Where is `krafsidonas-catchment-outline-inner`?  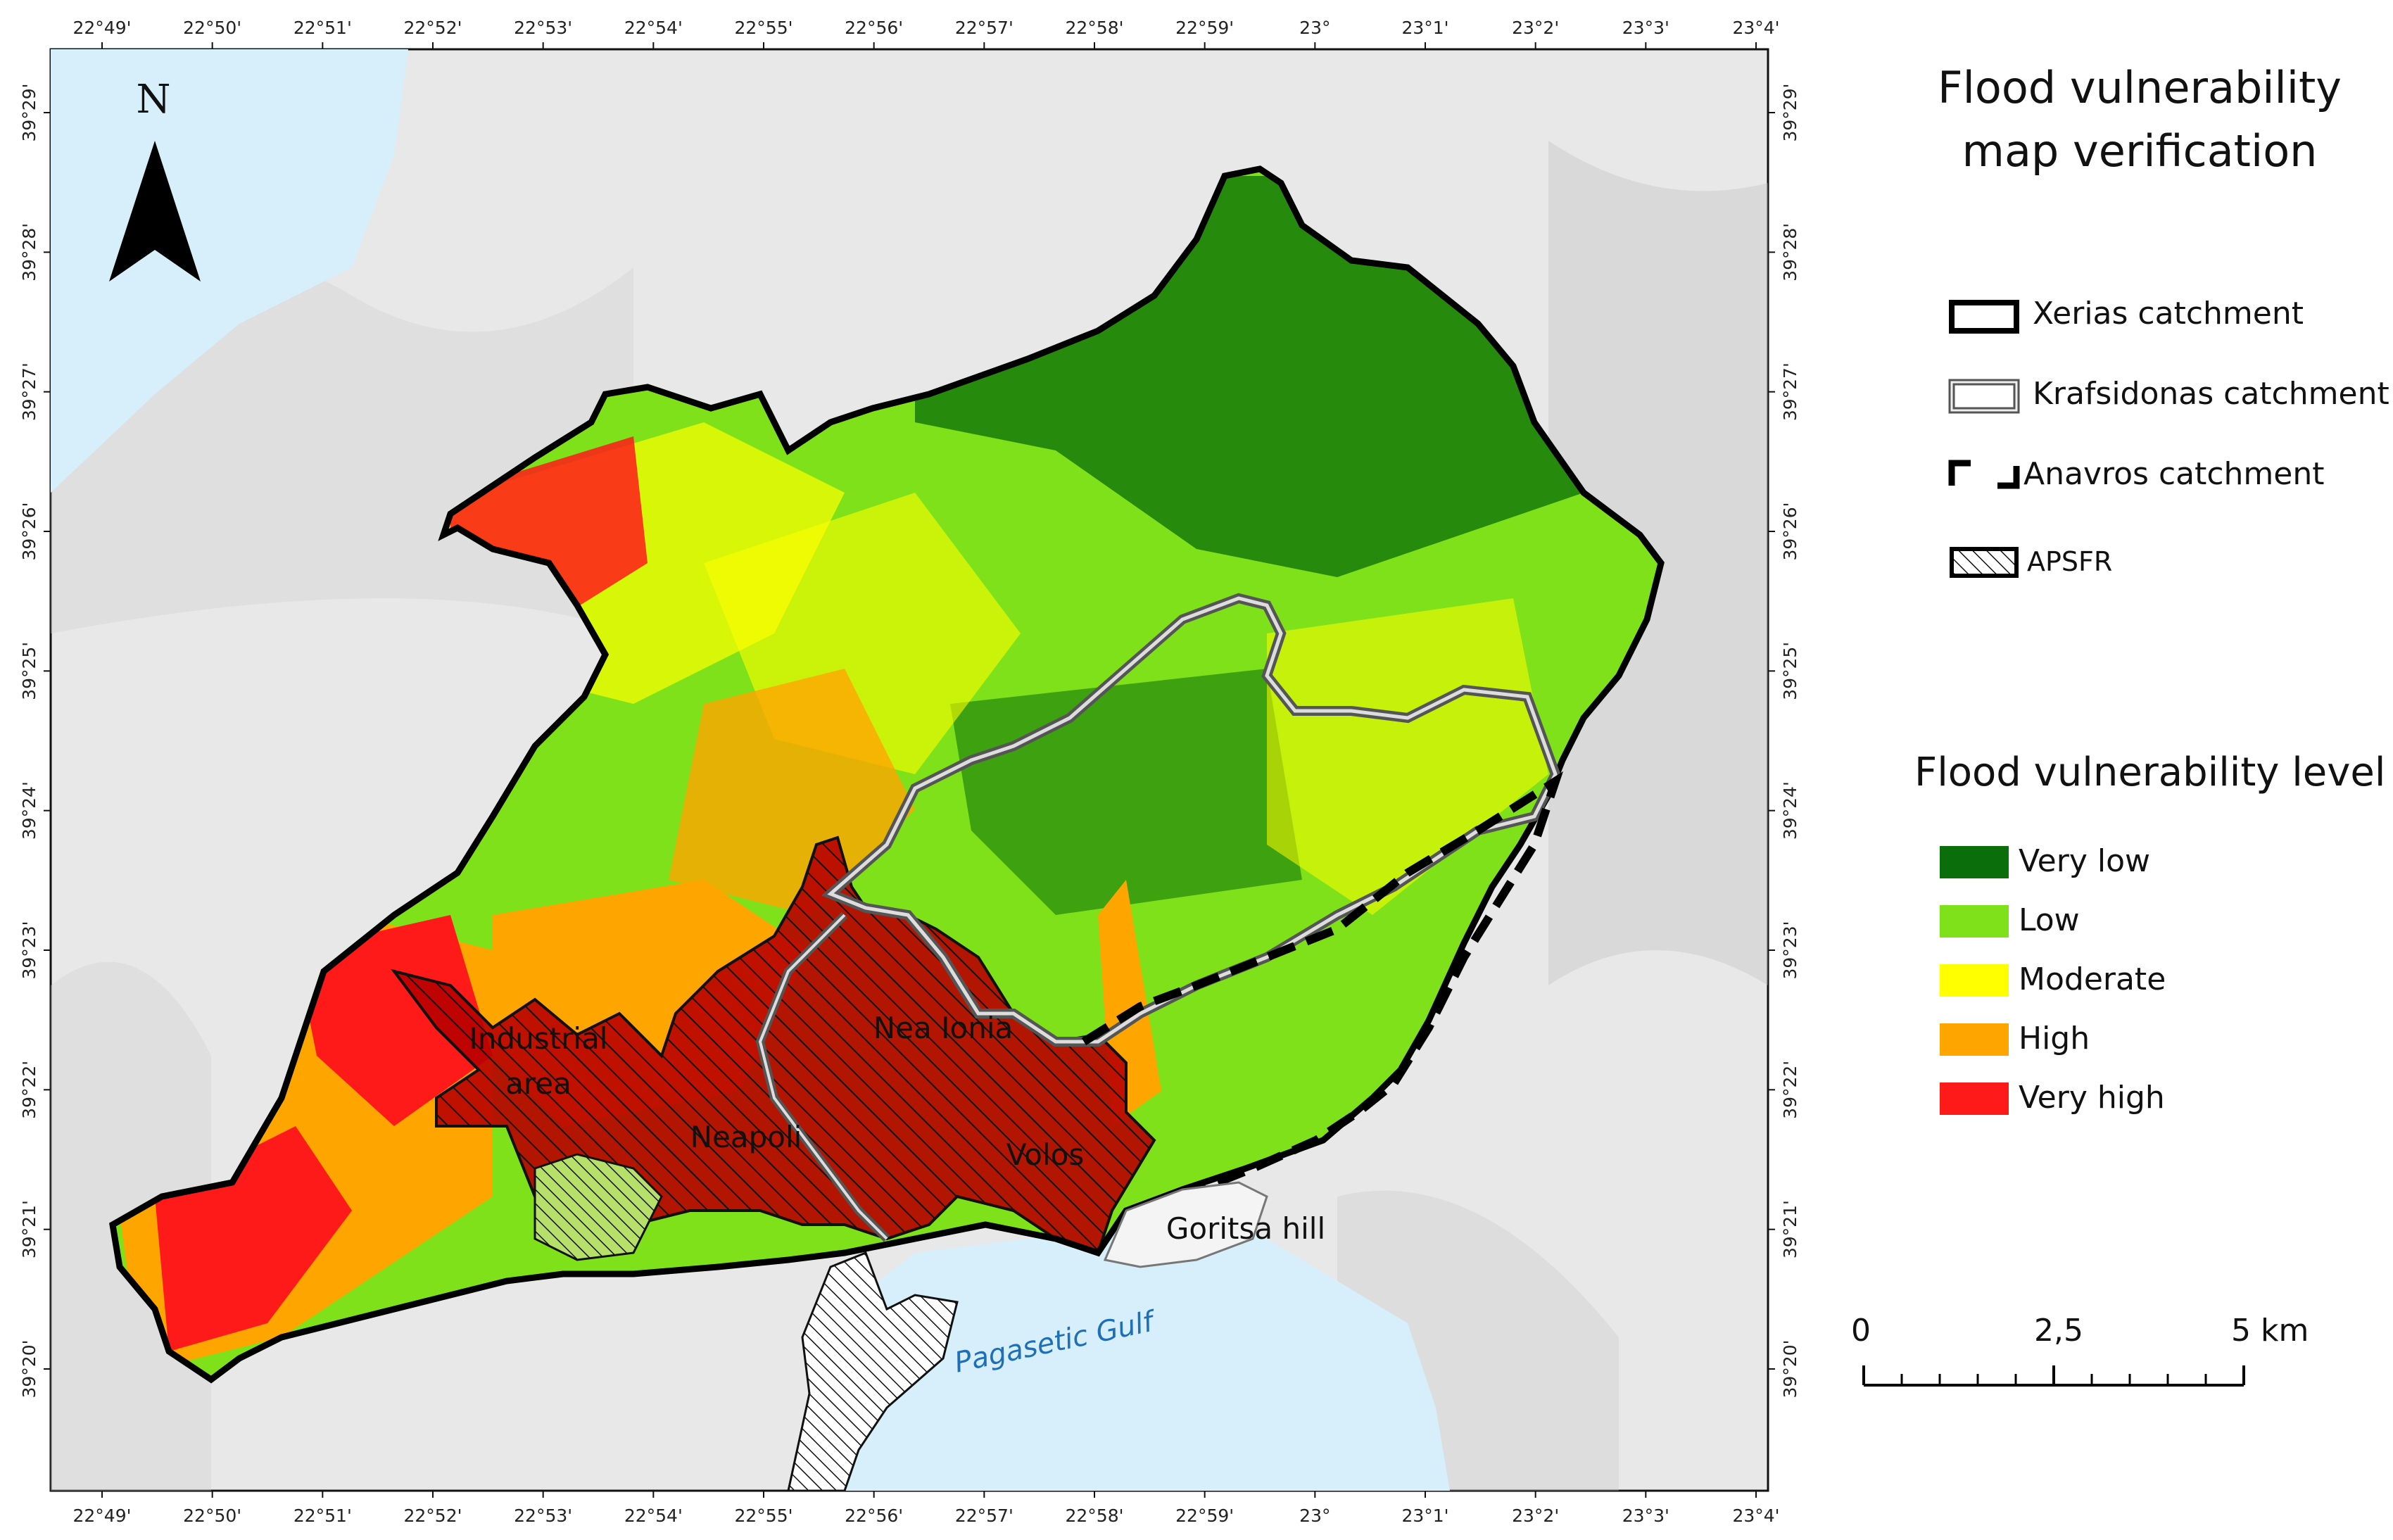 krafsidonas-catchment-outline-inner is located at coordinates (1192, 820).